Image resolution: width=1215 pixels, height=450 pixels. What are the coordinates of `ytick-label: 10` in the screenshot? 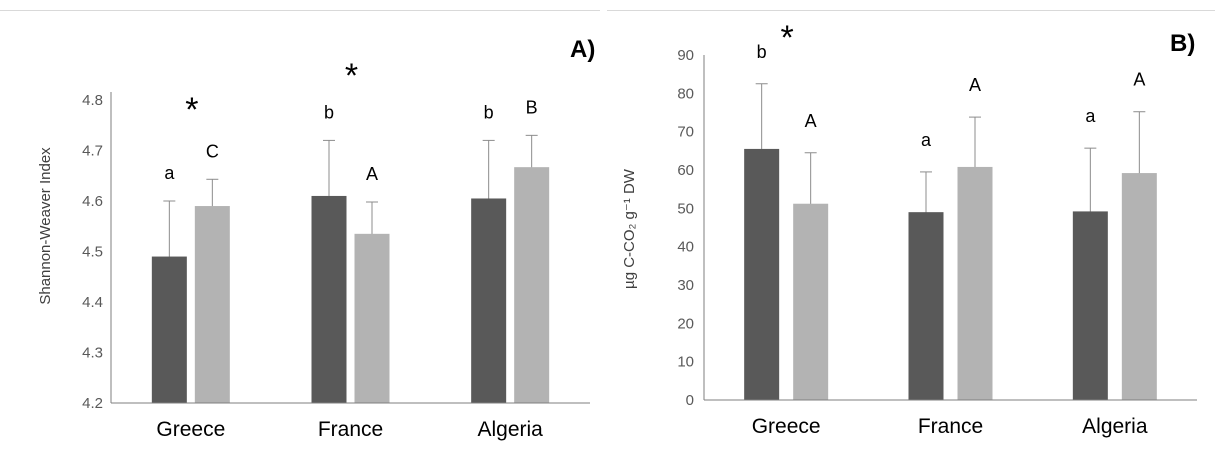 It's located at (685, 362).